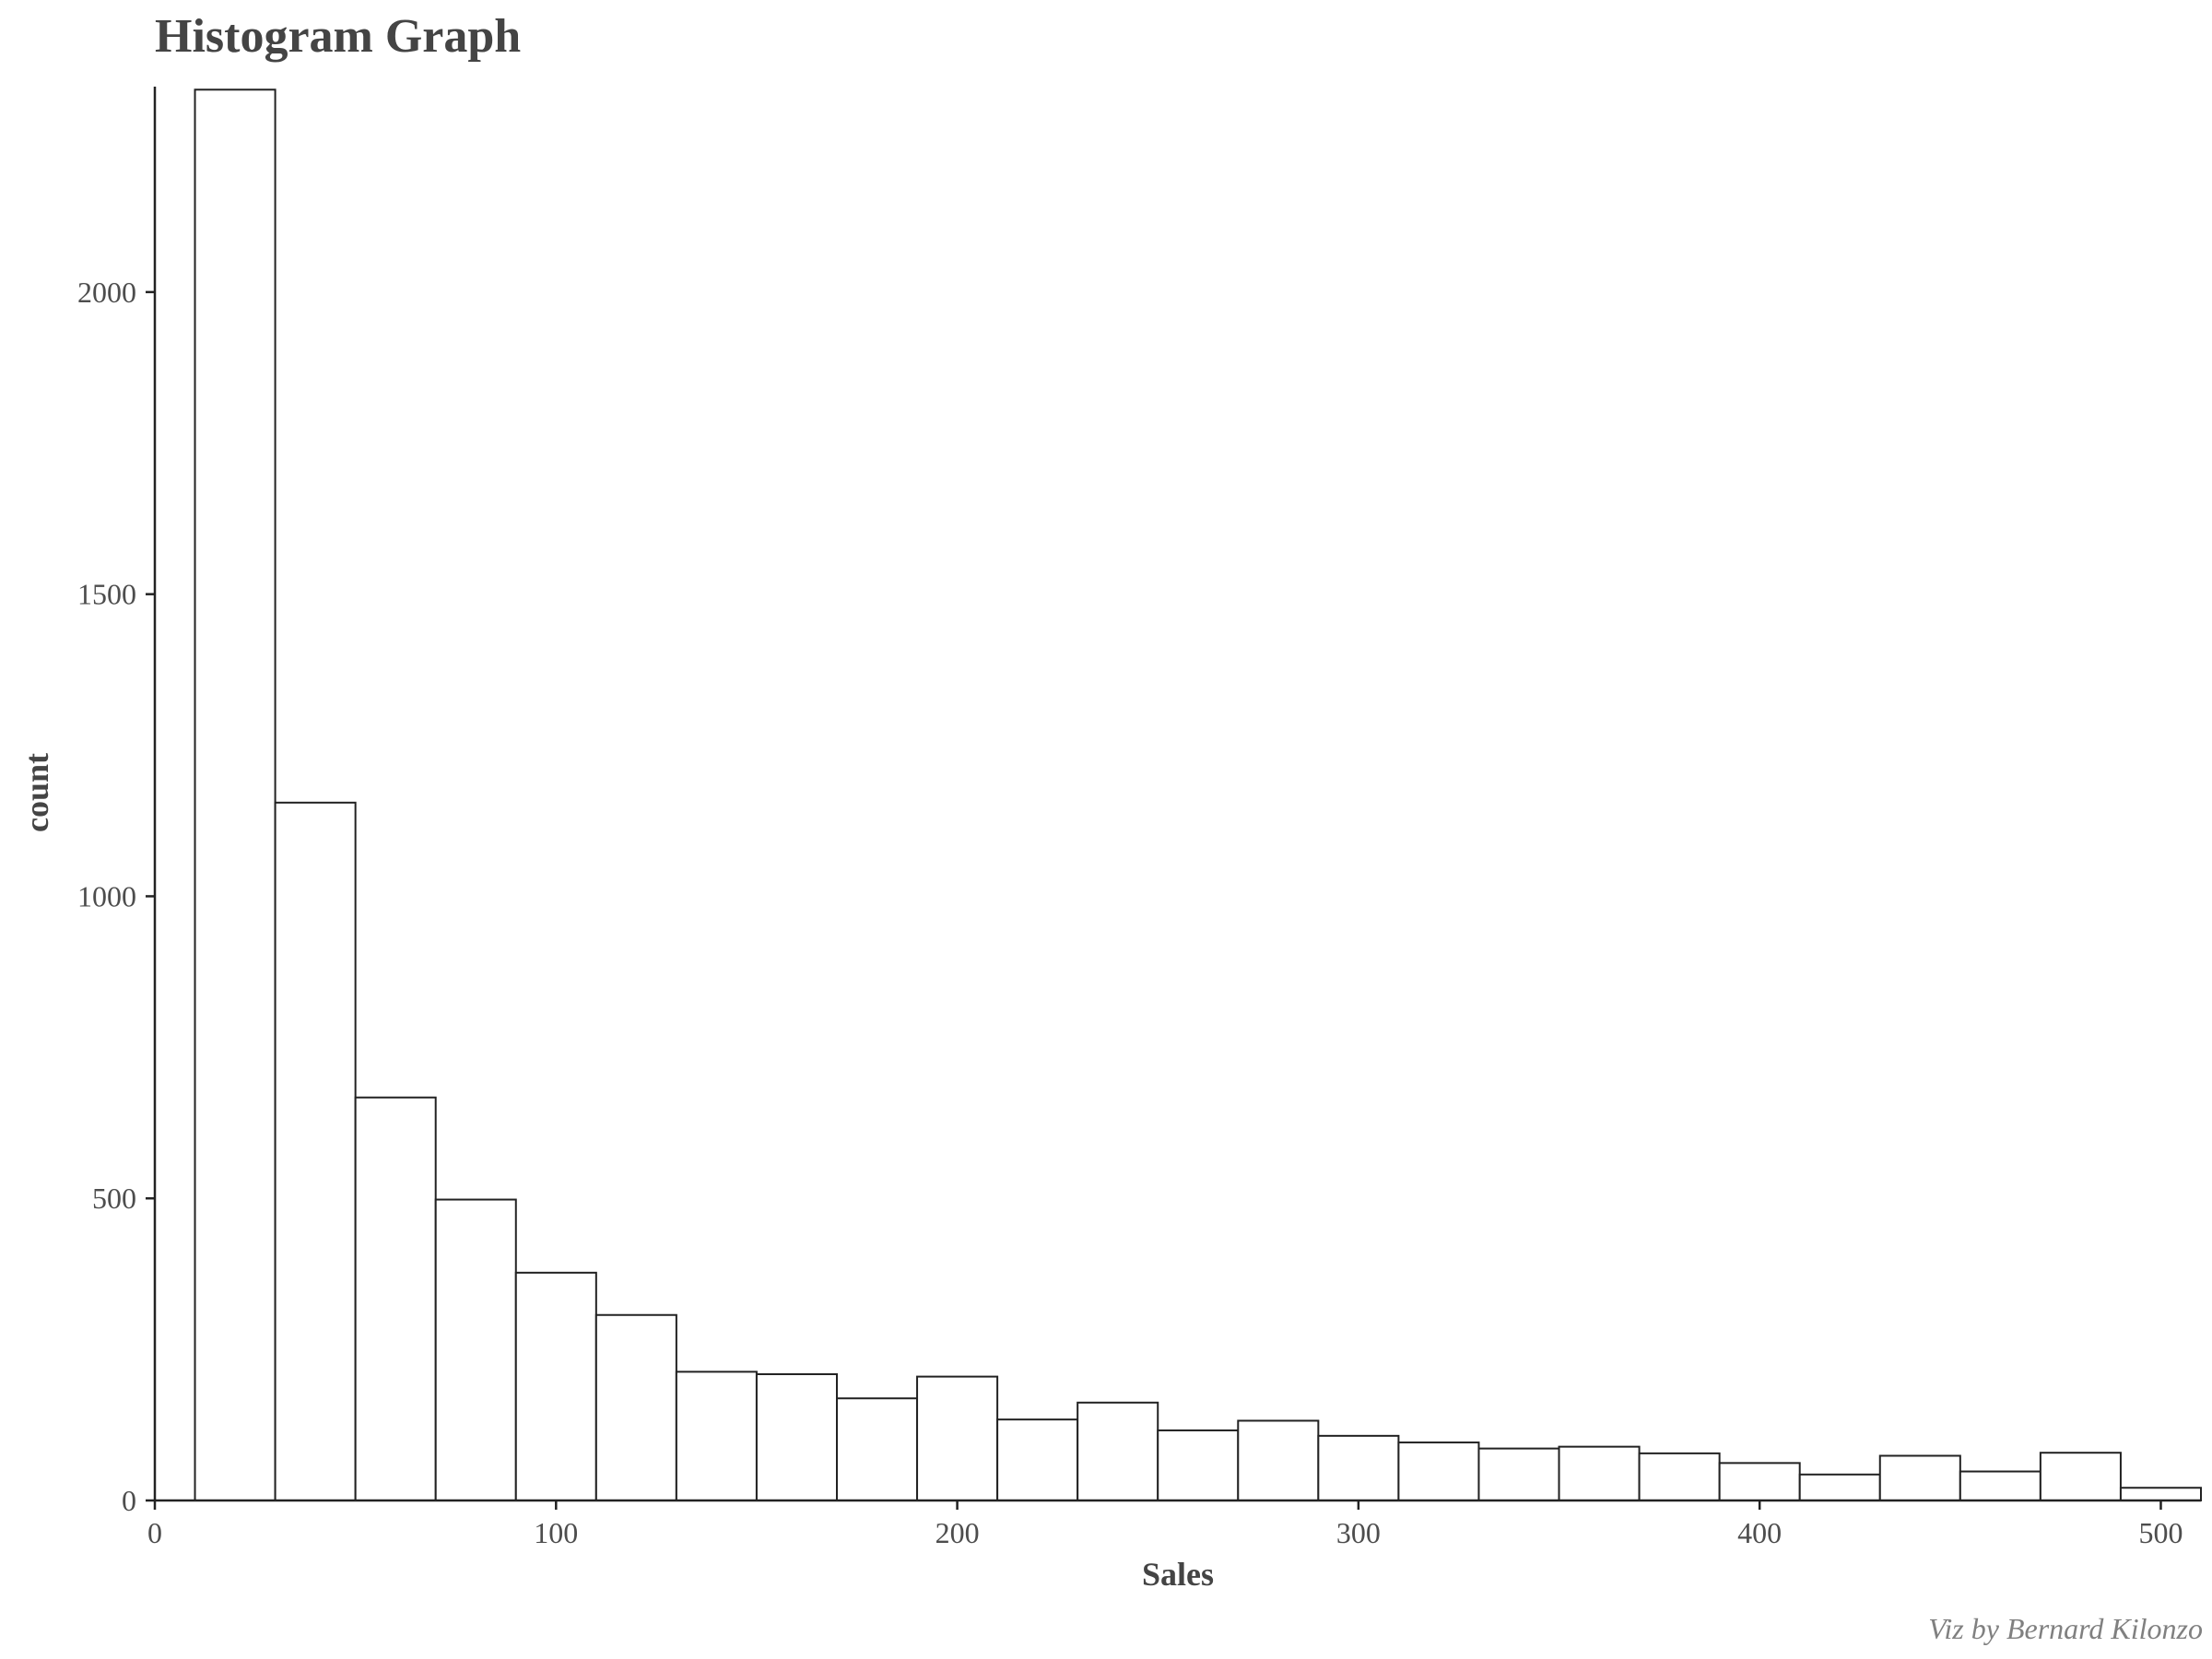 Image resolution: width=2212 pixels, height=1659 pixels. What do you see at coordinates (2160, 1532) in the screenshot?
I see `x-tick-label: 500` at bounding box center [2160, 1532].